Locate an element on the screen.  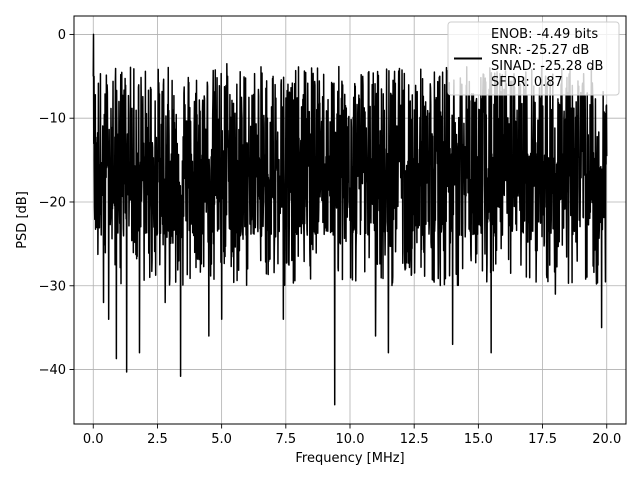
y-tick-label: −30 is located at coordinates (52, 286).